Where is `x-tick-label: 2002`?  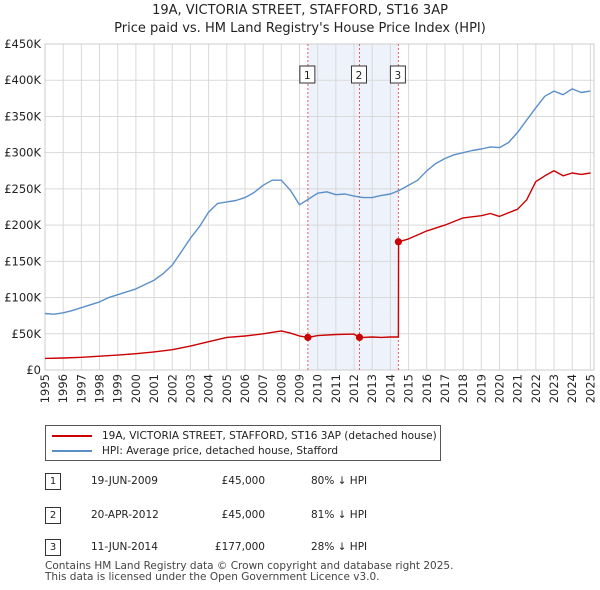 x-tick-label: 2002 is located at coordinates (172, 388).